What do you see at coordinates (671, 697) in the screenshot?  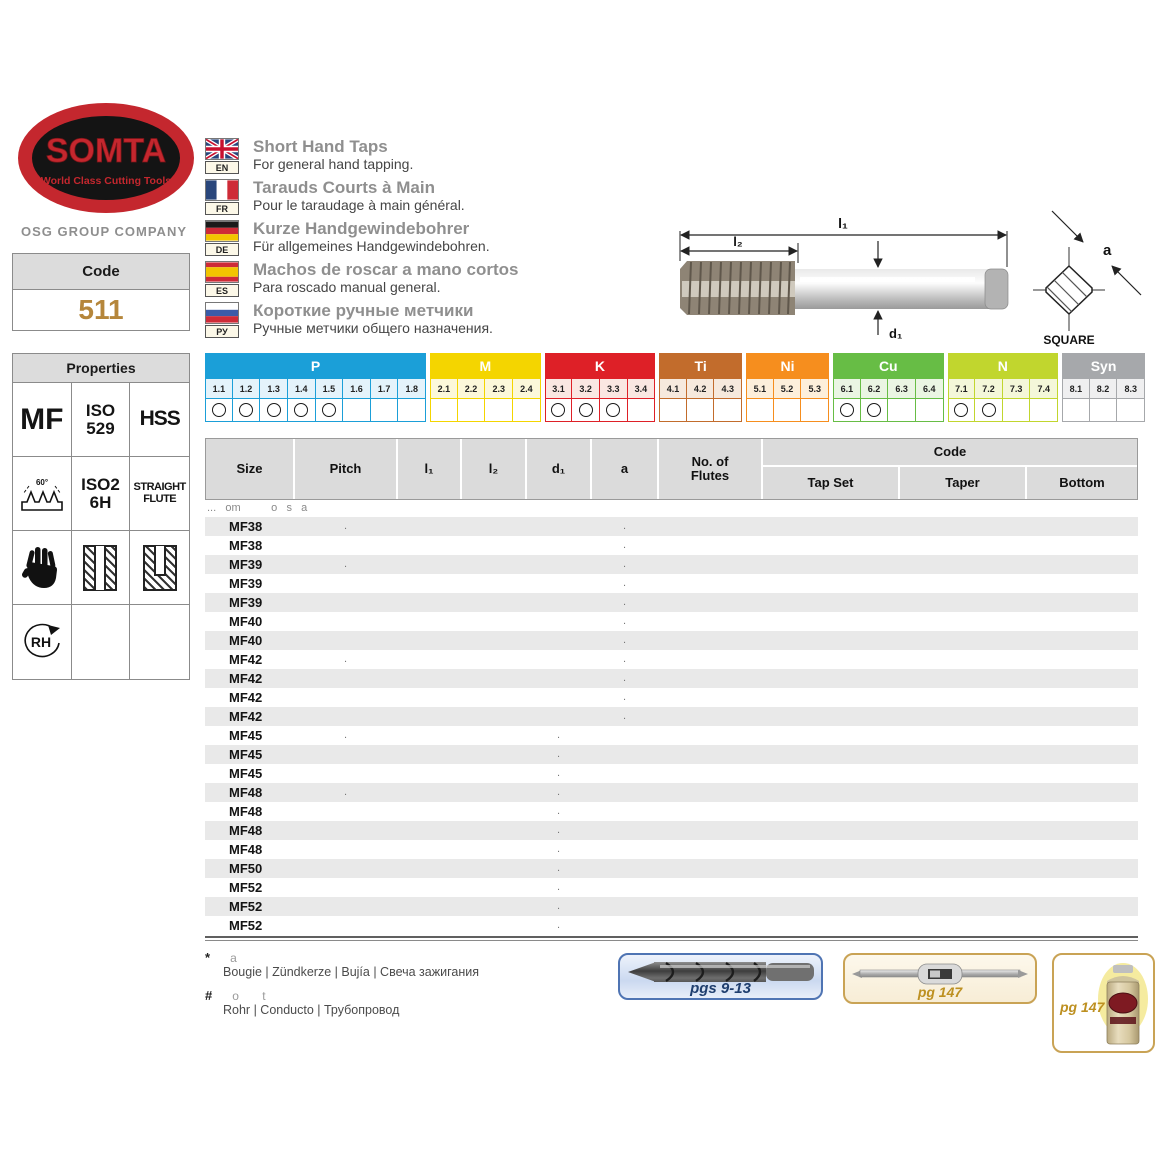 I see `table-row: MF42.` at bounding box center [671, 697].